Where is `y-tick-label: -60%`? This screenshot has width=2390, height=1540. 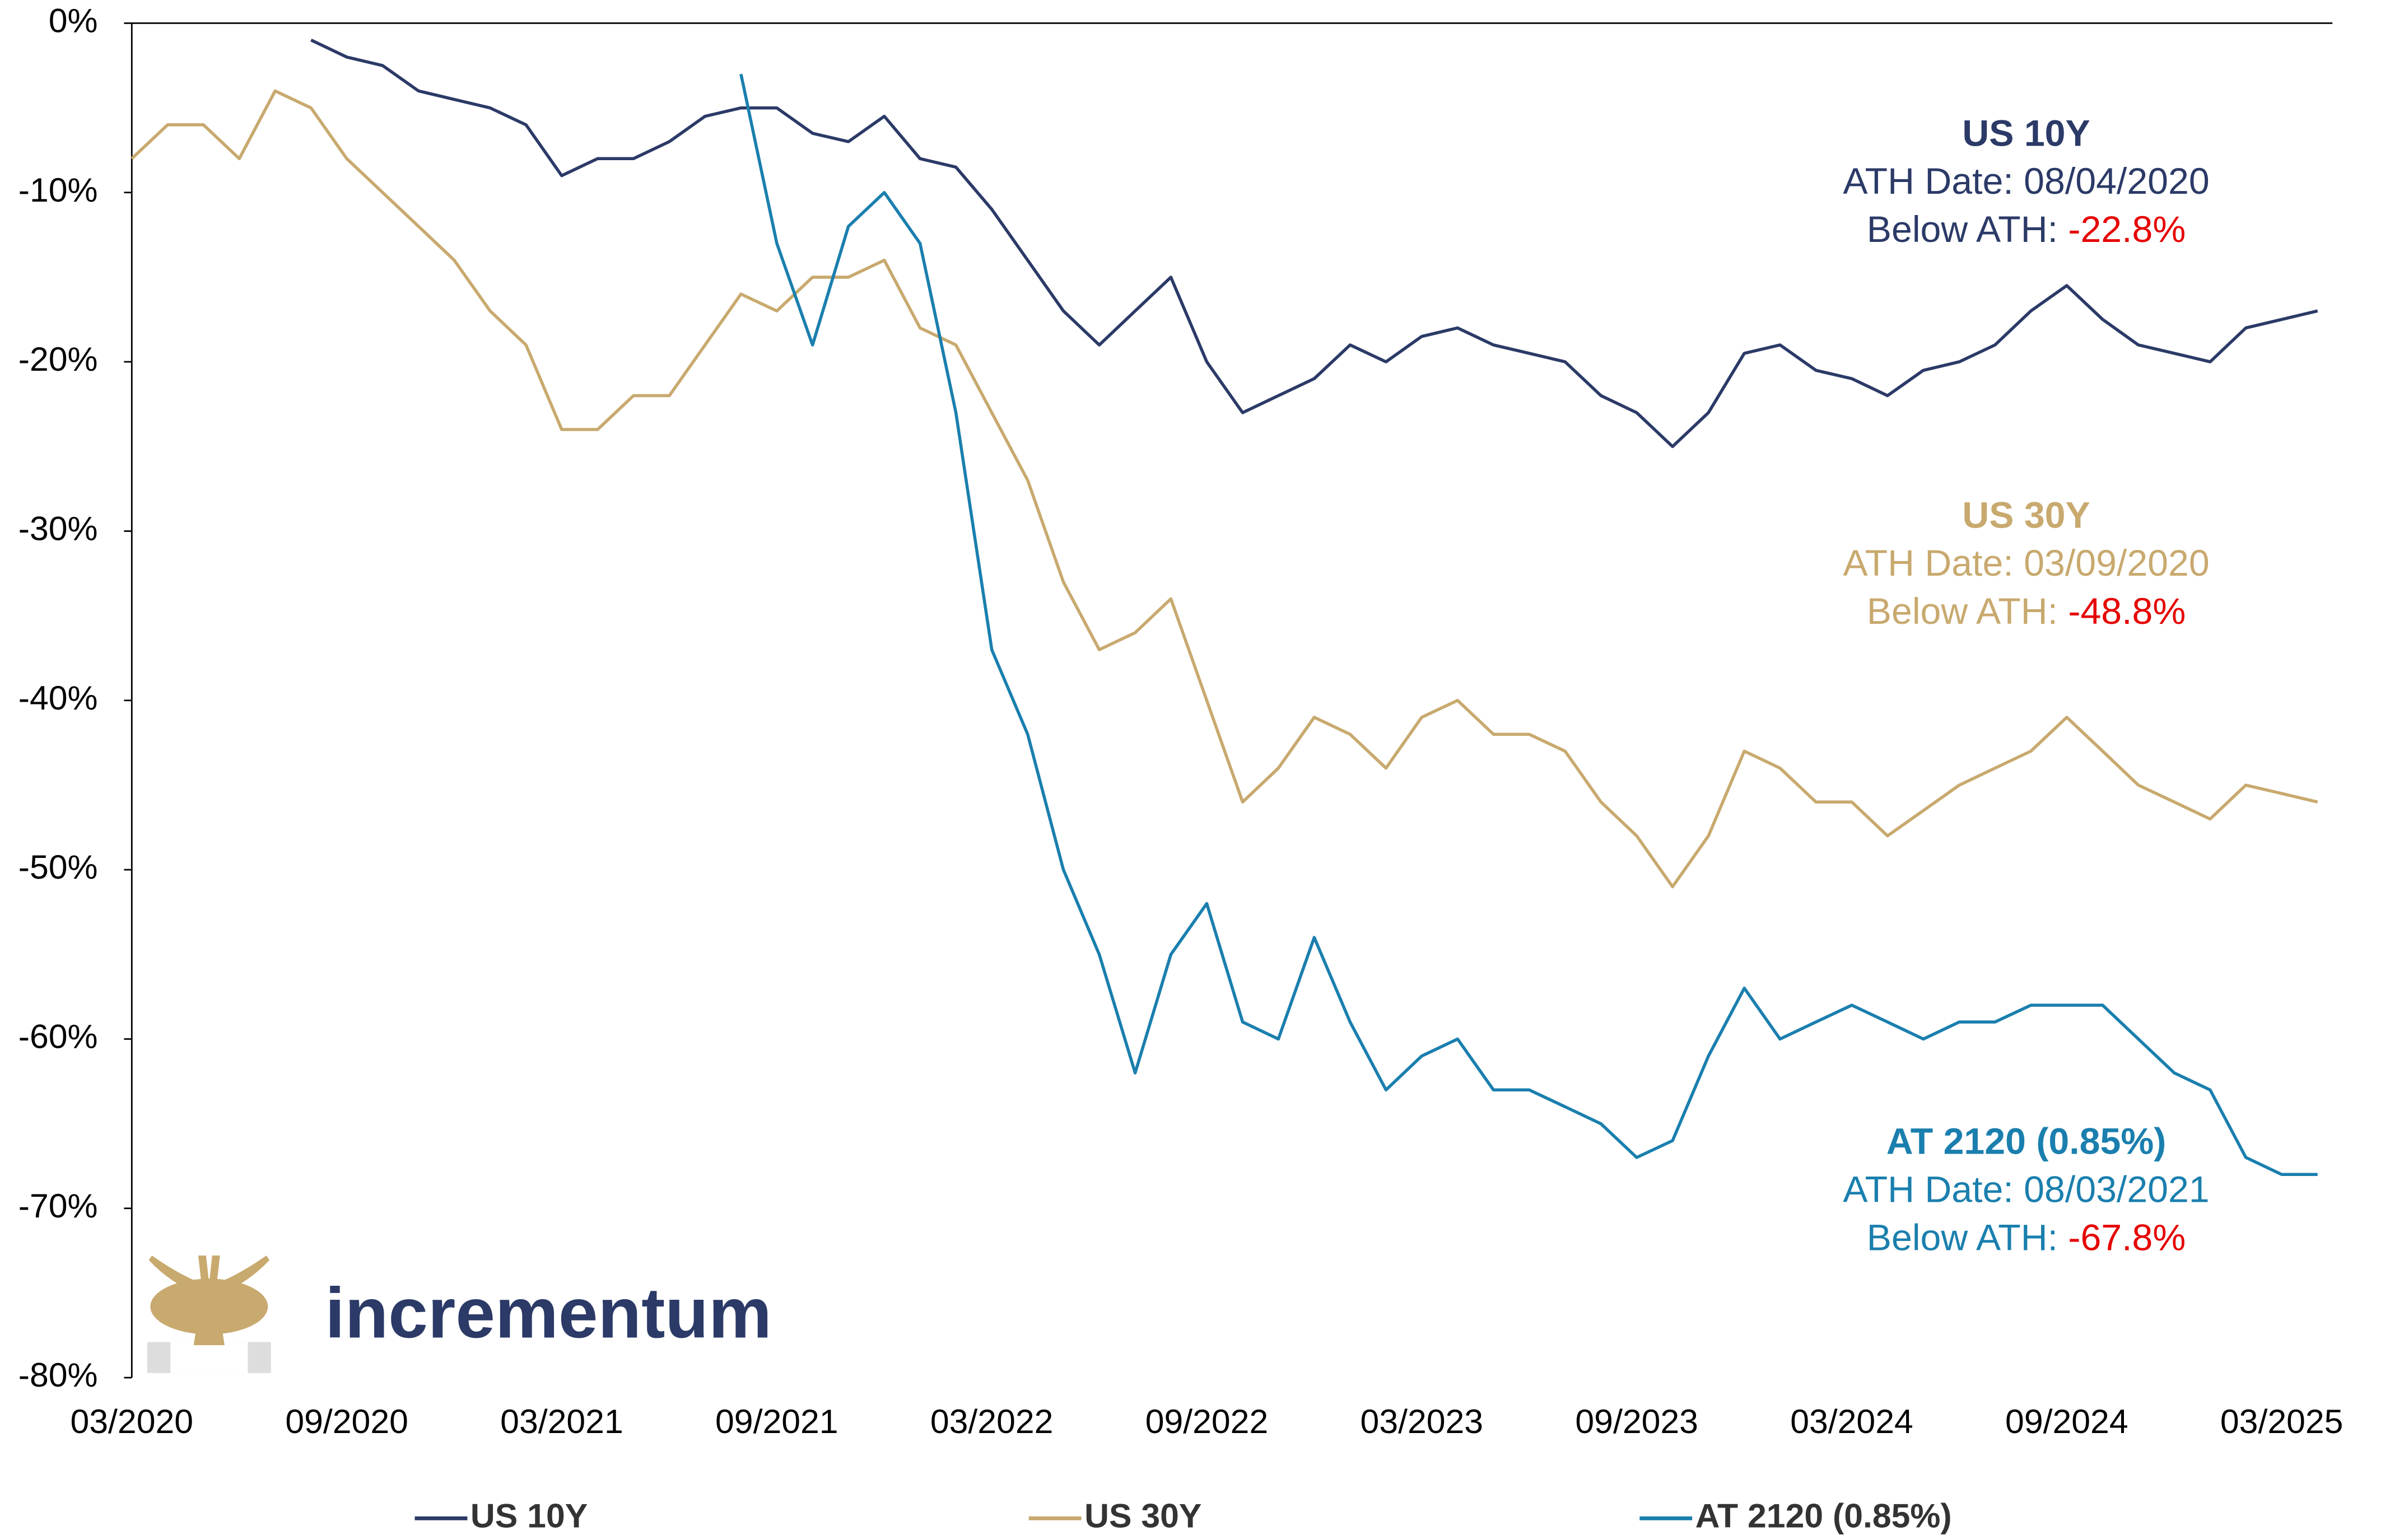 y-tick-label: -60% is located at coordinates (58, 1036).